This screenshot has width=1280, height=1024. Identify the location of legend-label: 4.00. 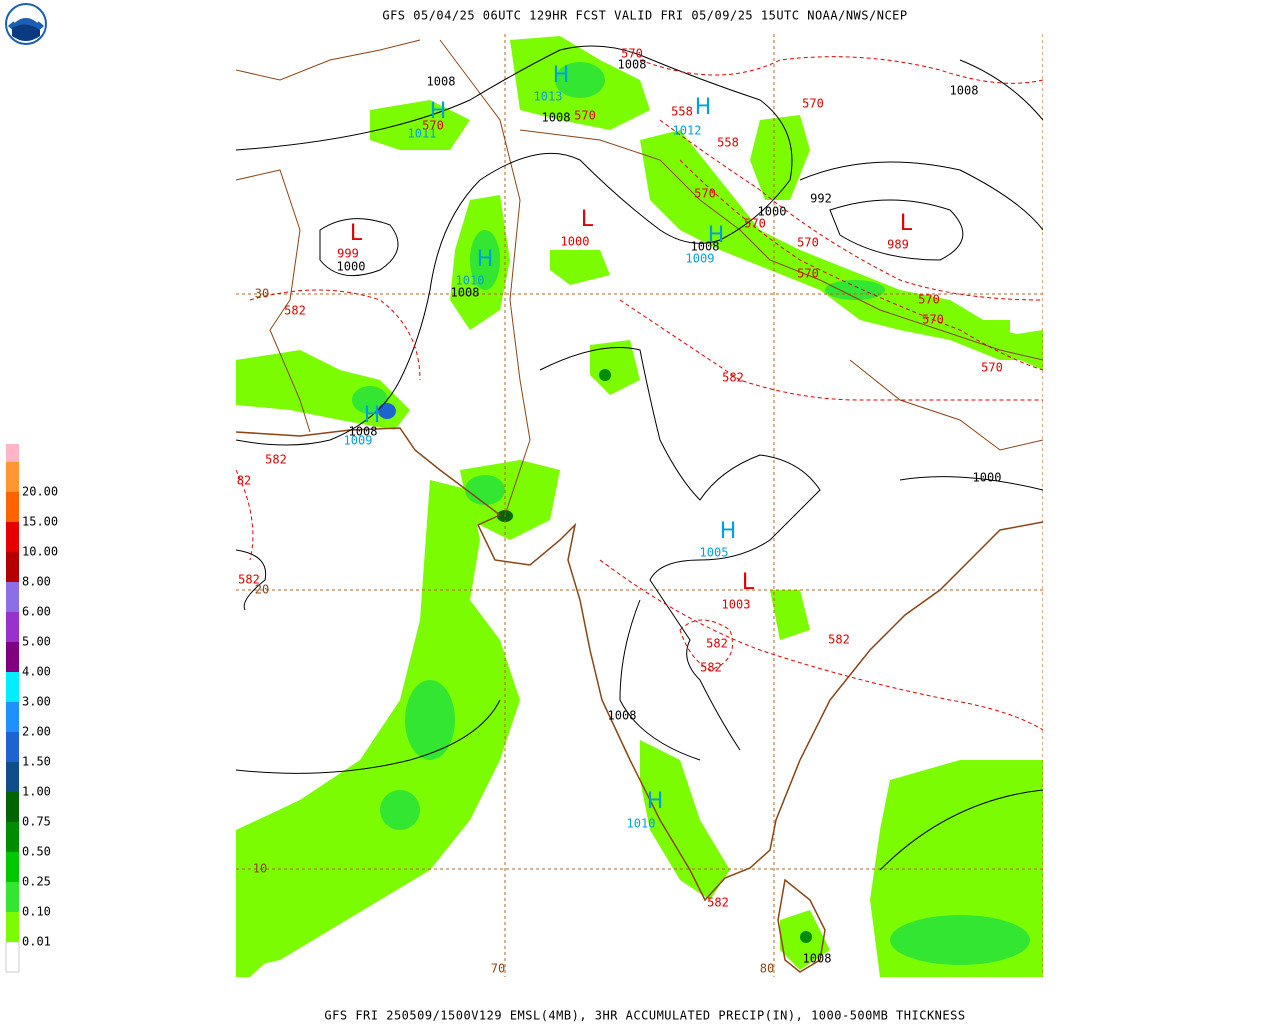
(36, 672).